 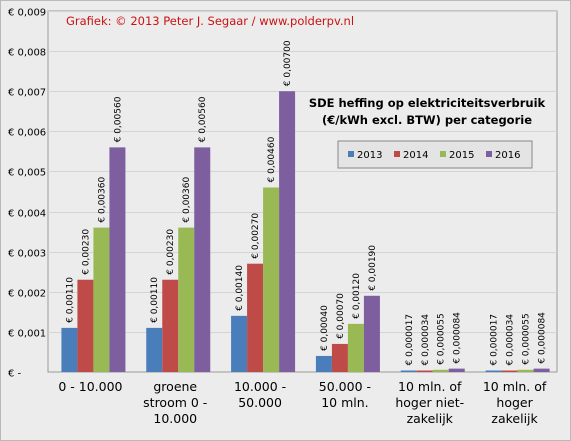 I want to click on data-label-2015: € 0,00460, so click(x=272, y=159).